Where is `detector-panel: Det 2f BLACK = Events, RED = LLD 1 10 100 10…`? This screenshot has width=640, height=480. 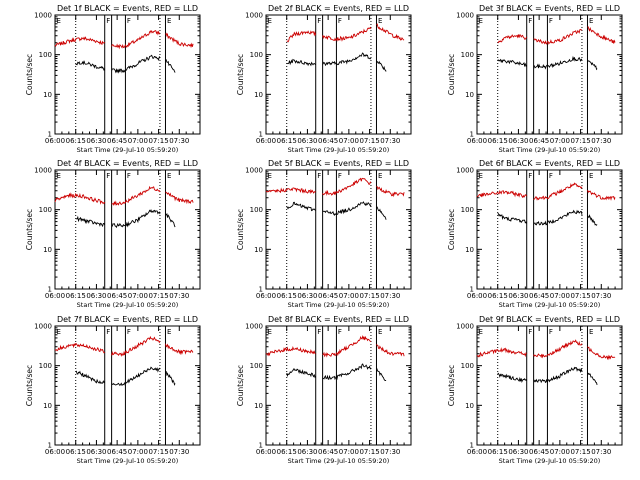 detector-panel: Det 2f BLACK = Events, RED = LLD 1 10 100 10… is located at coordinates (324, 79).